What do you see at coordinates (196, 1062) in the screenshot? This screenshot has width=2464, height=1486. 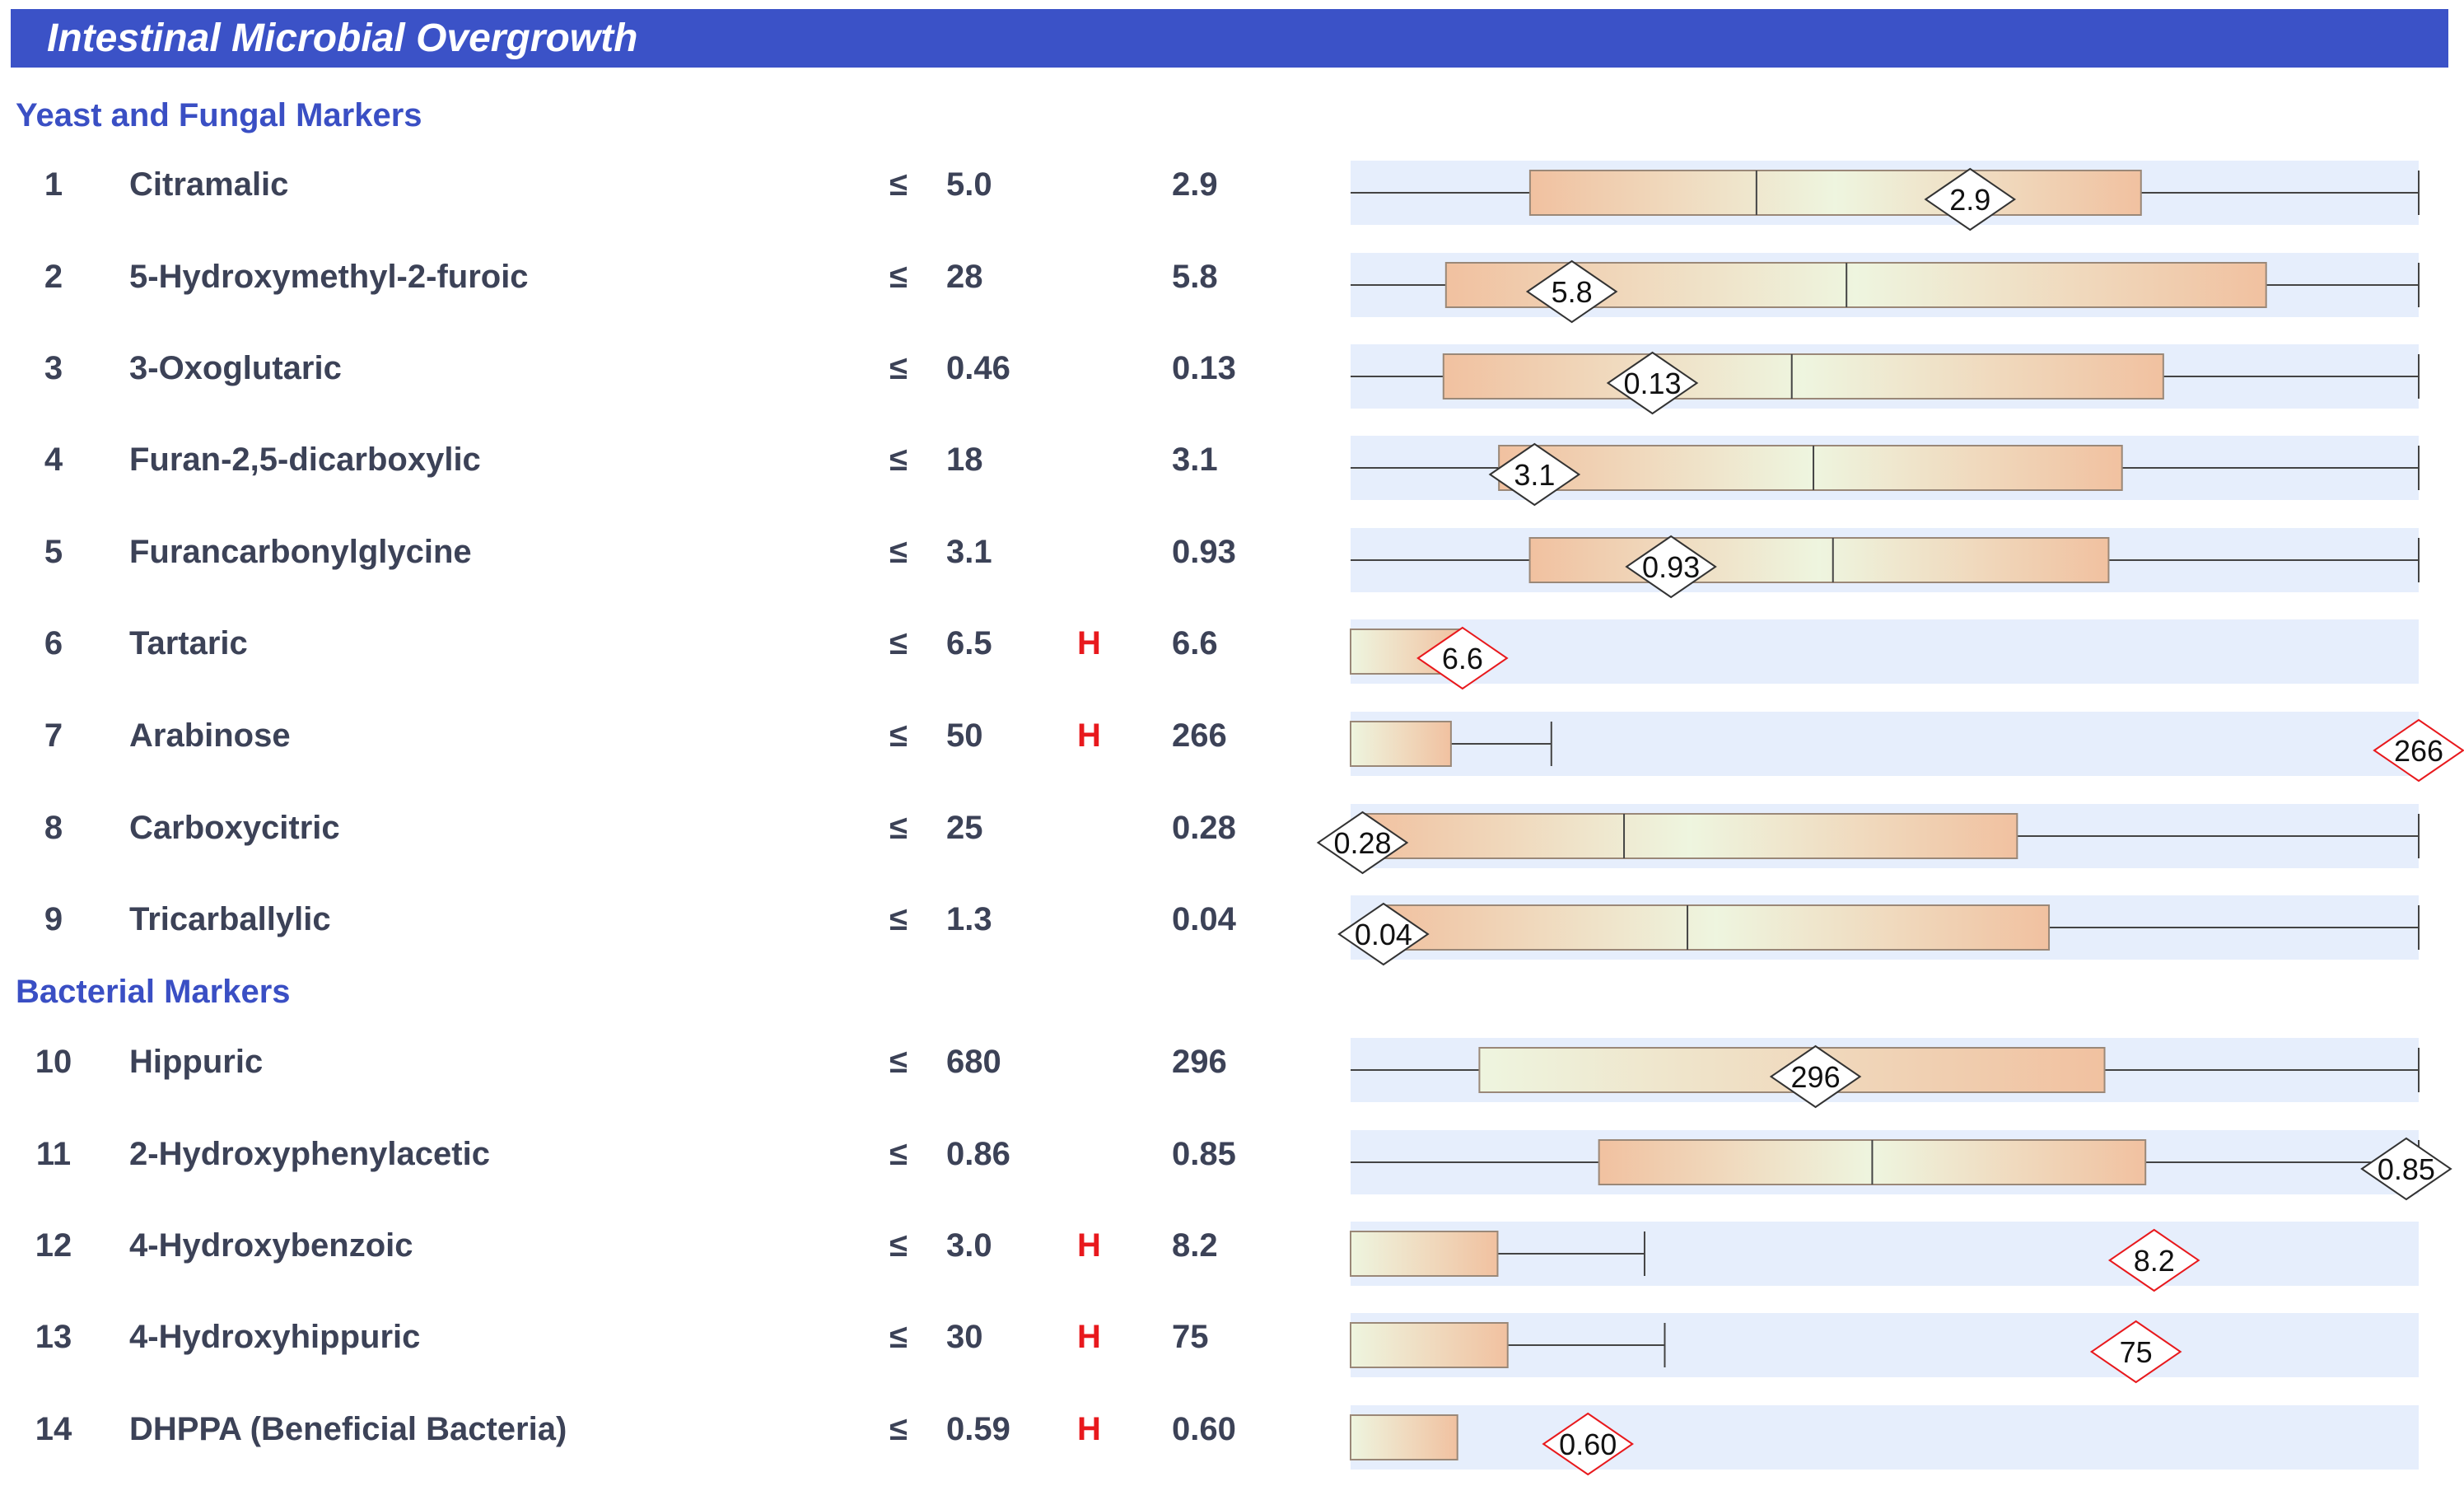 I see `marker-name: Hippuric` at bounding box center [196, 1062].